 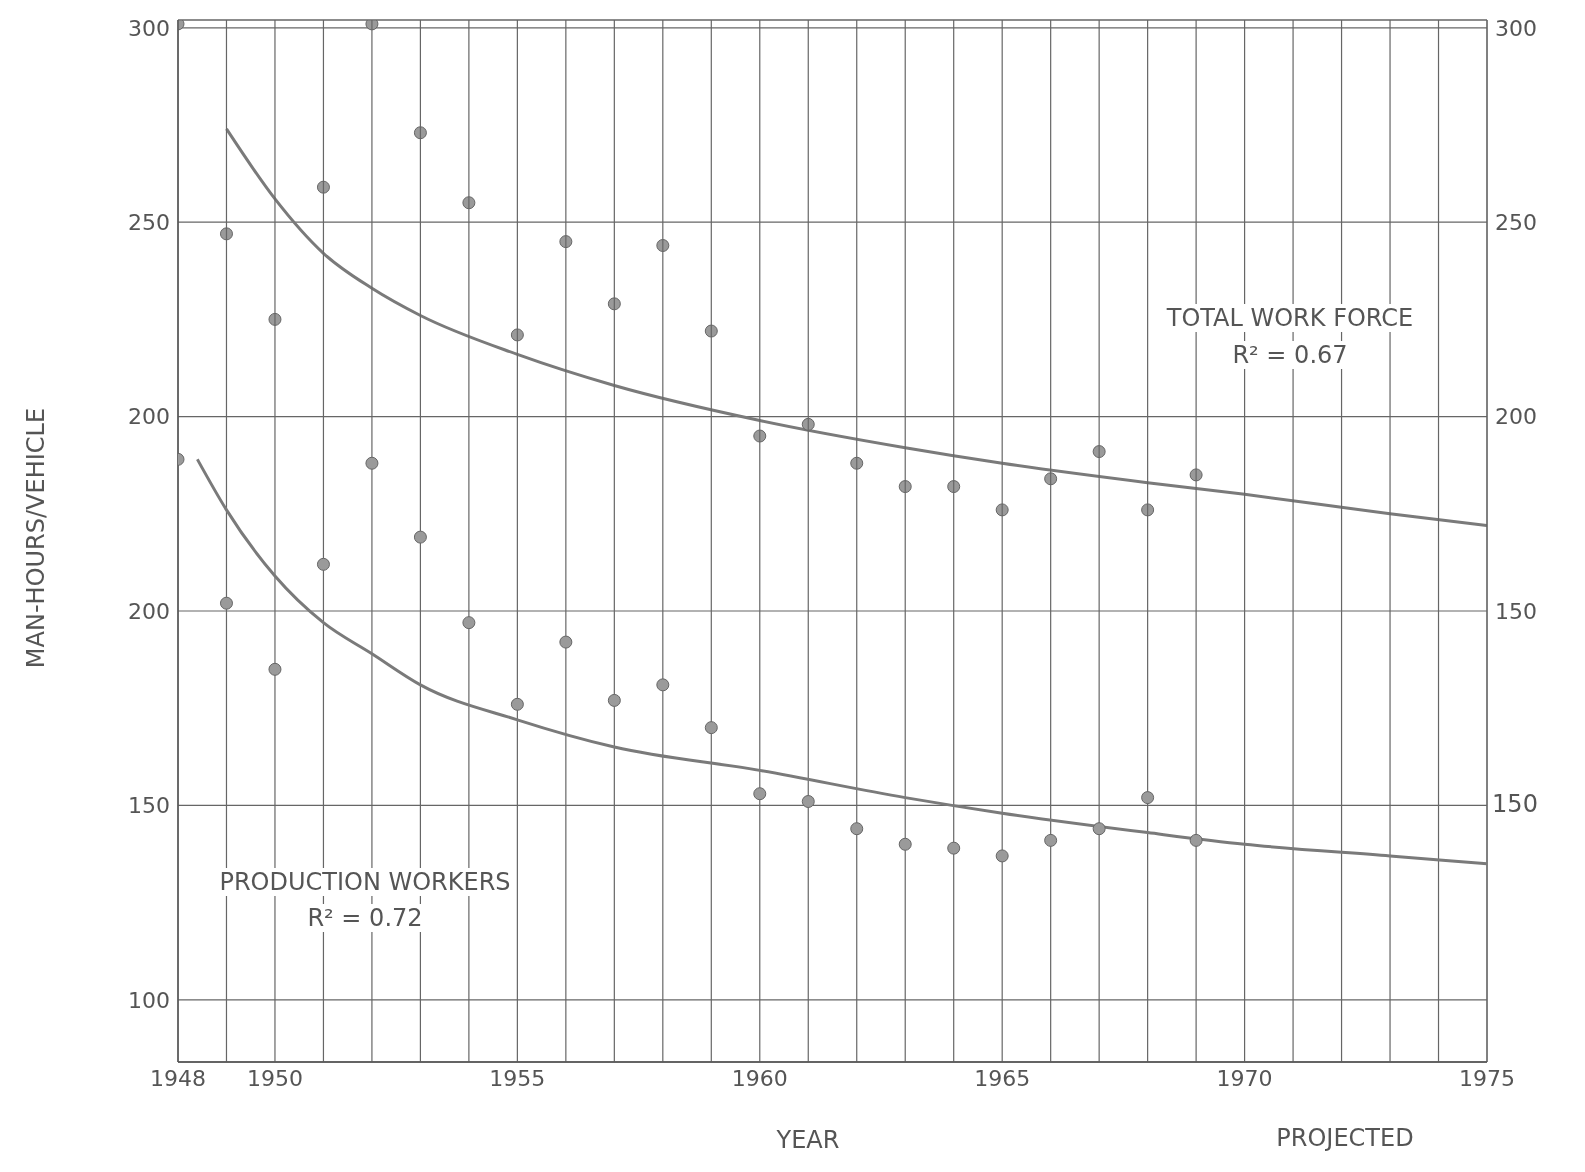 I want to click on y-tick-label: 250, so click(x=149, y=222).